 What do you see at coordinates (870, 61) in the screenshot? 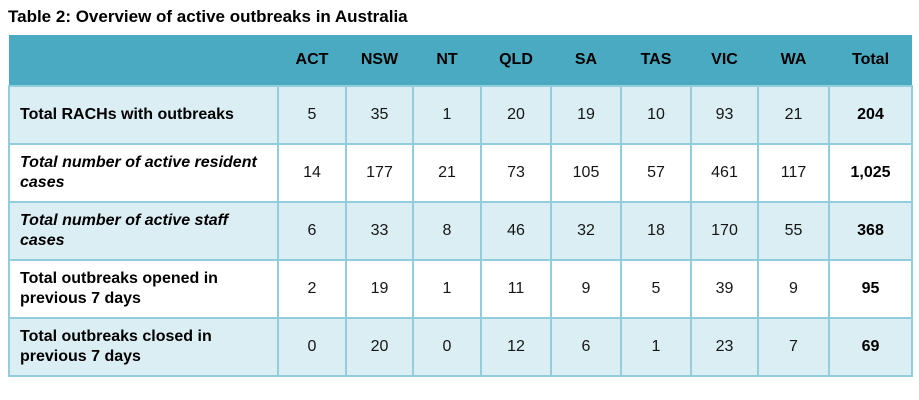
I see `column-header-total: Total` at bounding box center [870, 61].